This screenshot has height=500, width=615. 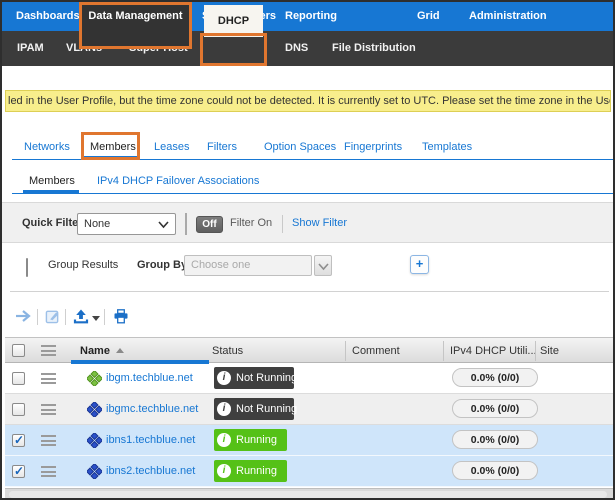 I want to click on table-row: ibns2.techblue.net Running 0.0% (0/0), so click(x=309, y=471).